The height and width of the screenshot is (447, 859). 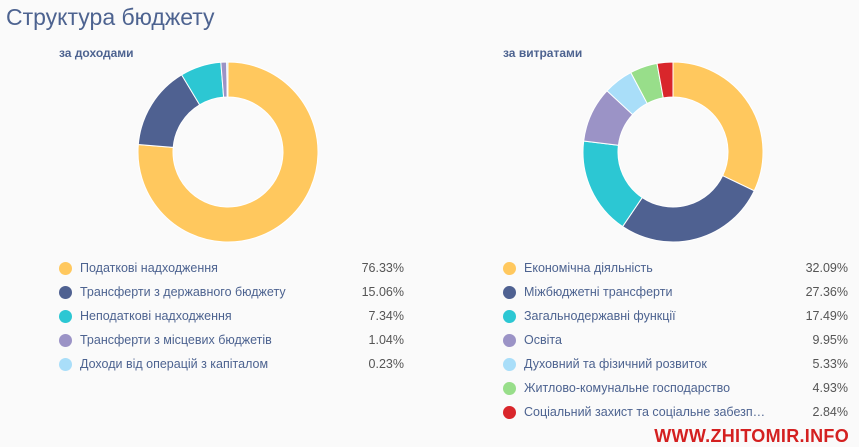 I want to click on legend-item: Загальнодержавні функції 17.49%, so click(x=675, y=318).